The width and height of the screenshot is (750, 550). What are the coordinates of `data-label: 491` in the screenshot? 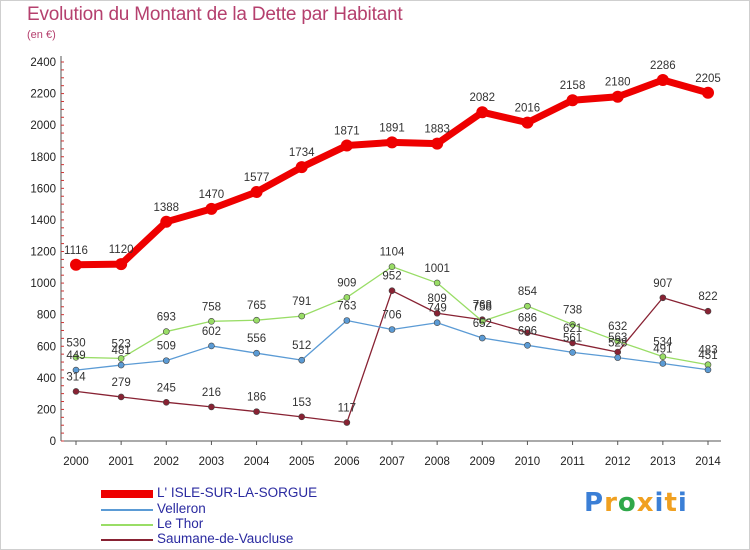 It's located at (662, 349).